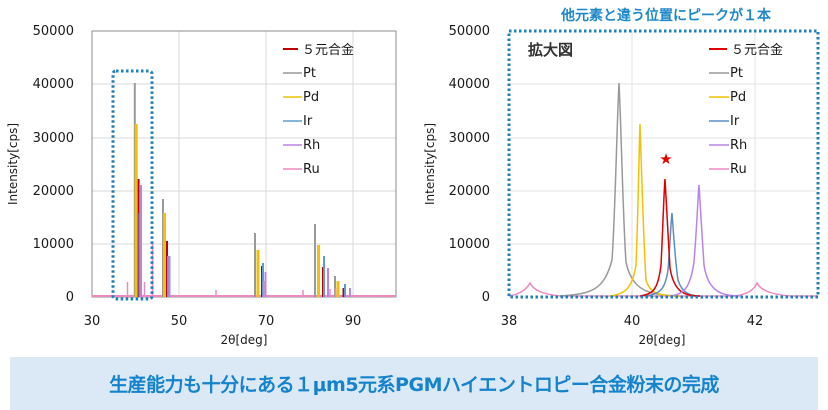 This screenshot has height=410, width=828. Describe the element at coordinates (53, 244) in the screenshot. I see `left-y-tick: 10000` at that location.